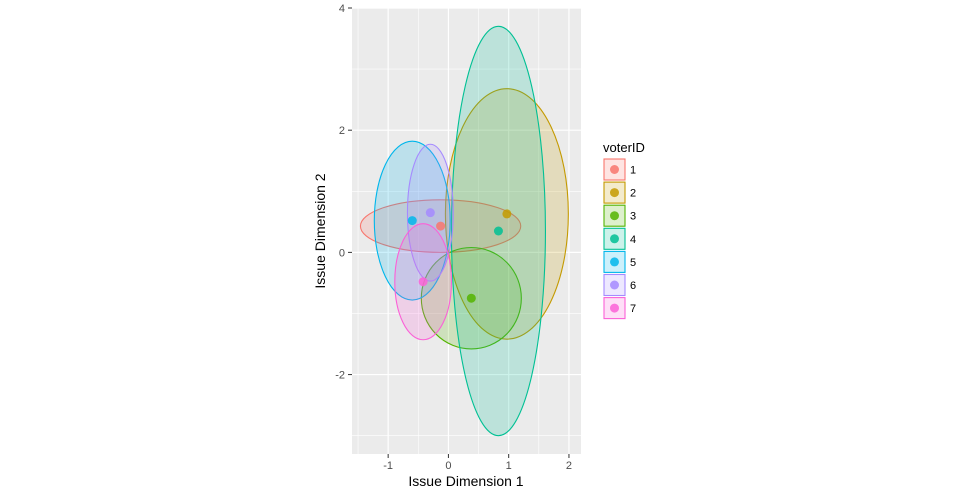 This screenshot has height=493, width=973. What do you see at coordinates (620, 308) in the screenshot?
I see `legend-item-7: 7` at bounding box center [620, 308].